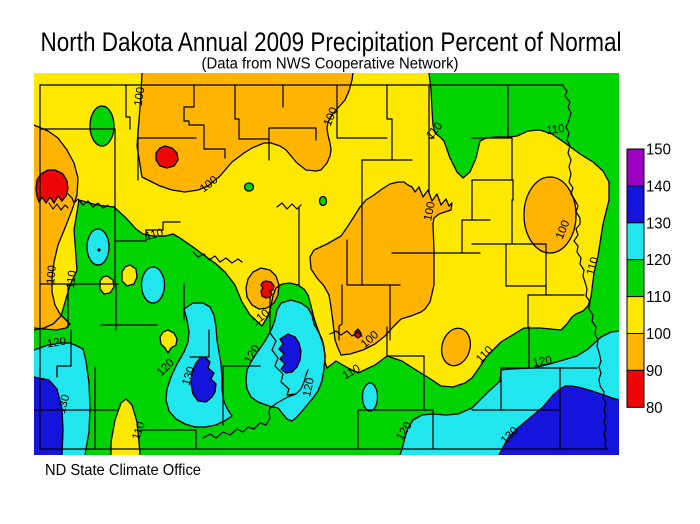  What do you see at coordinates (658, 150) in the screenshot?
I see `svg-text: 150` at bounding box center [658, 150].